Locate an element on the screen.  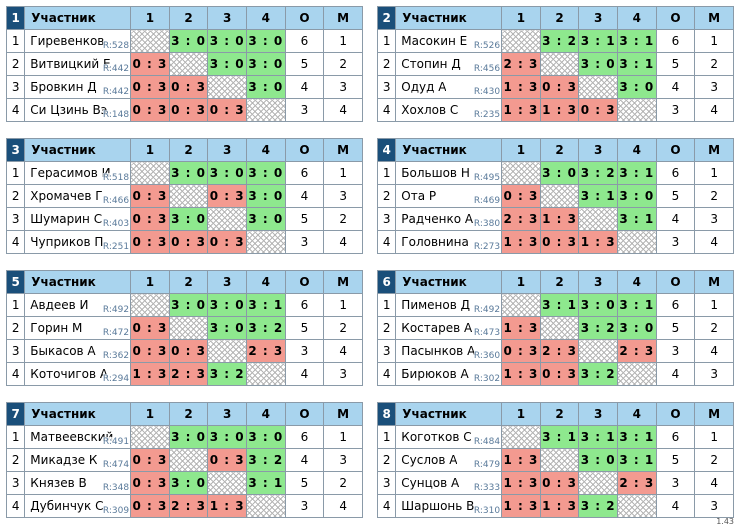
player-name: Пименов Д is located at coordinates (436, 305).